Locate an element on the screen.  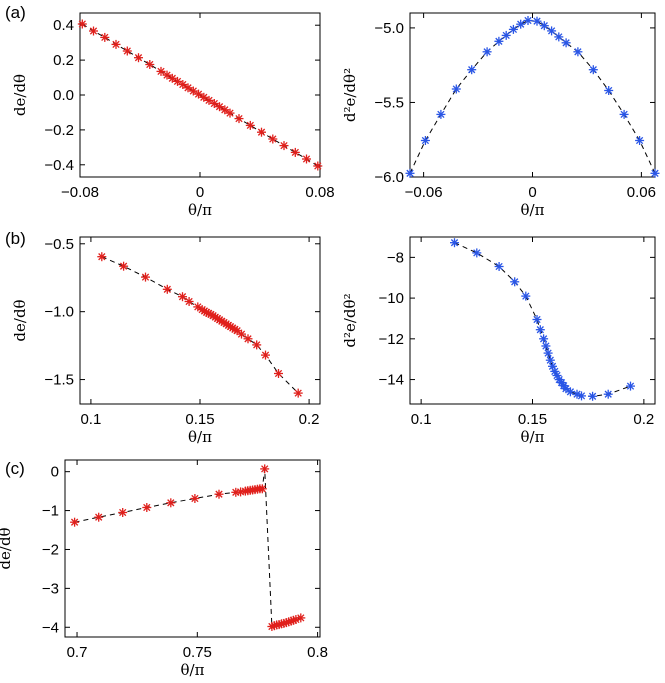
chart-a-right-frame is located at coordinates (532, 95).